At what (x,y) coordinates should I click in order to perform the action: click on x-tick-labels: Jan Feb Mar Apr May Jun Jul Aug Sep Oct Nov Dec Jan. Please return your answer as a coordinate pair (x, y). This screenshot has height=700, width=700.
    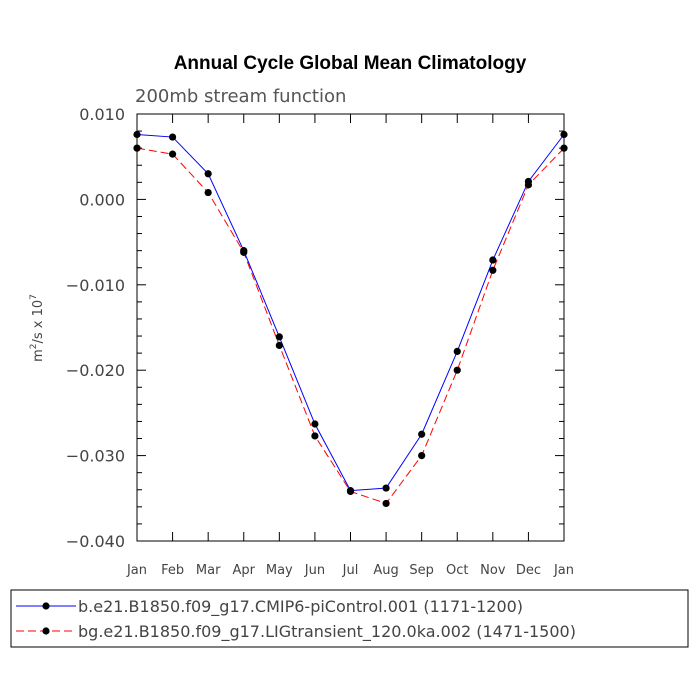
    Looking at the image, I should click on (350, 570).